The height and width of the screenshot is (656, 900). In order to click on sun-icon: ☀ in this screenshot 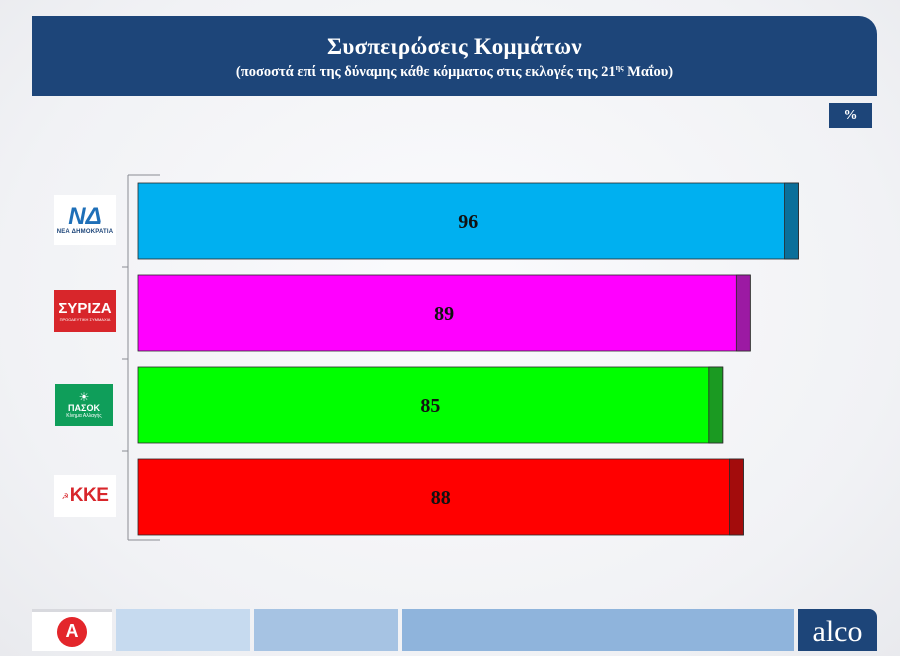, I will do `click(84, 397)`.